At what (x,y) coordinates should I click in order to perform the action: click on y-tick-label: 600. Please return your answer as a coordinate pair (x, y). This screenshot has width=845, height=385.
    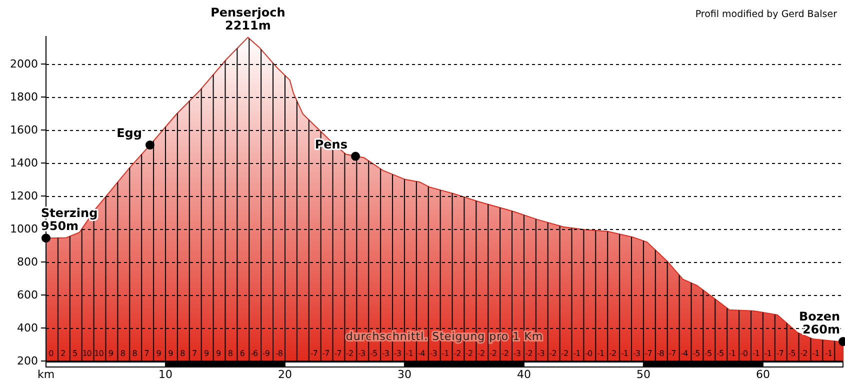
    Looking at the image, I should click on (27, 295).